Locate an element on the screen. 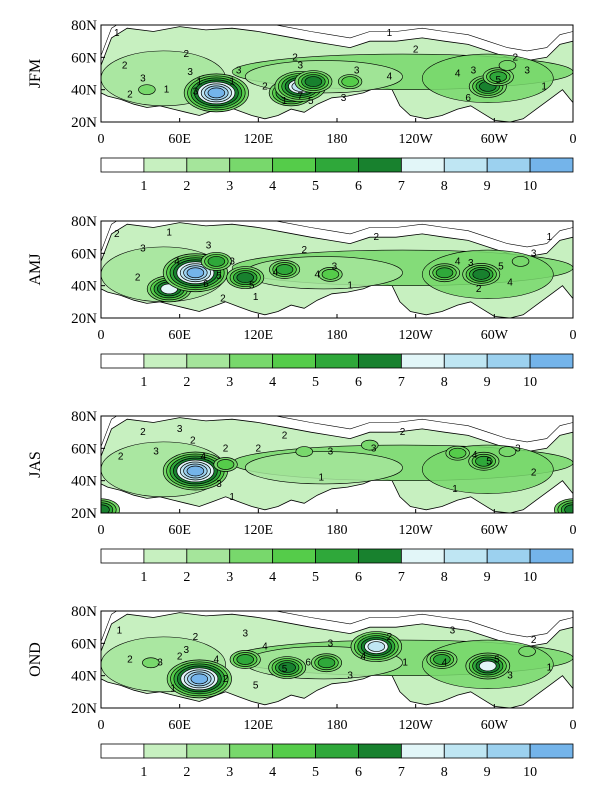  y-tick-label: 80N is located at coordinates (84, 612).